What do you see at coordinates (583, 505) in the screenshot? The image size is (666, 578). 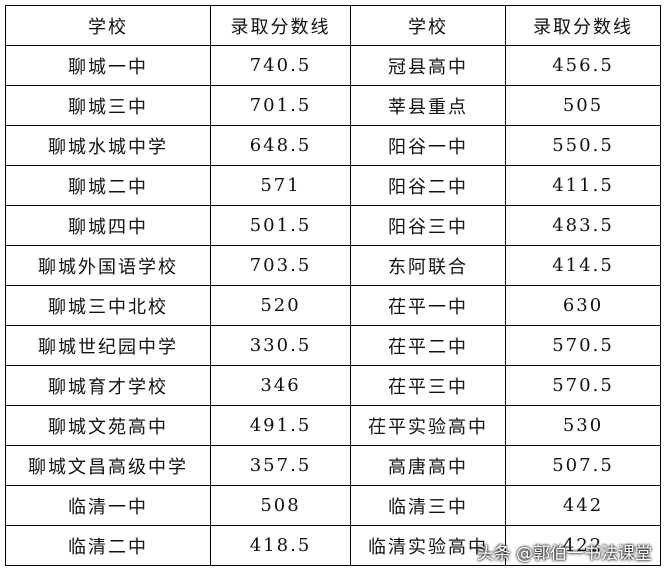 I see `score-cell: 442` at bounding box center [583, 505].